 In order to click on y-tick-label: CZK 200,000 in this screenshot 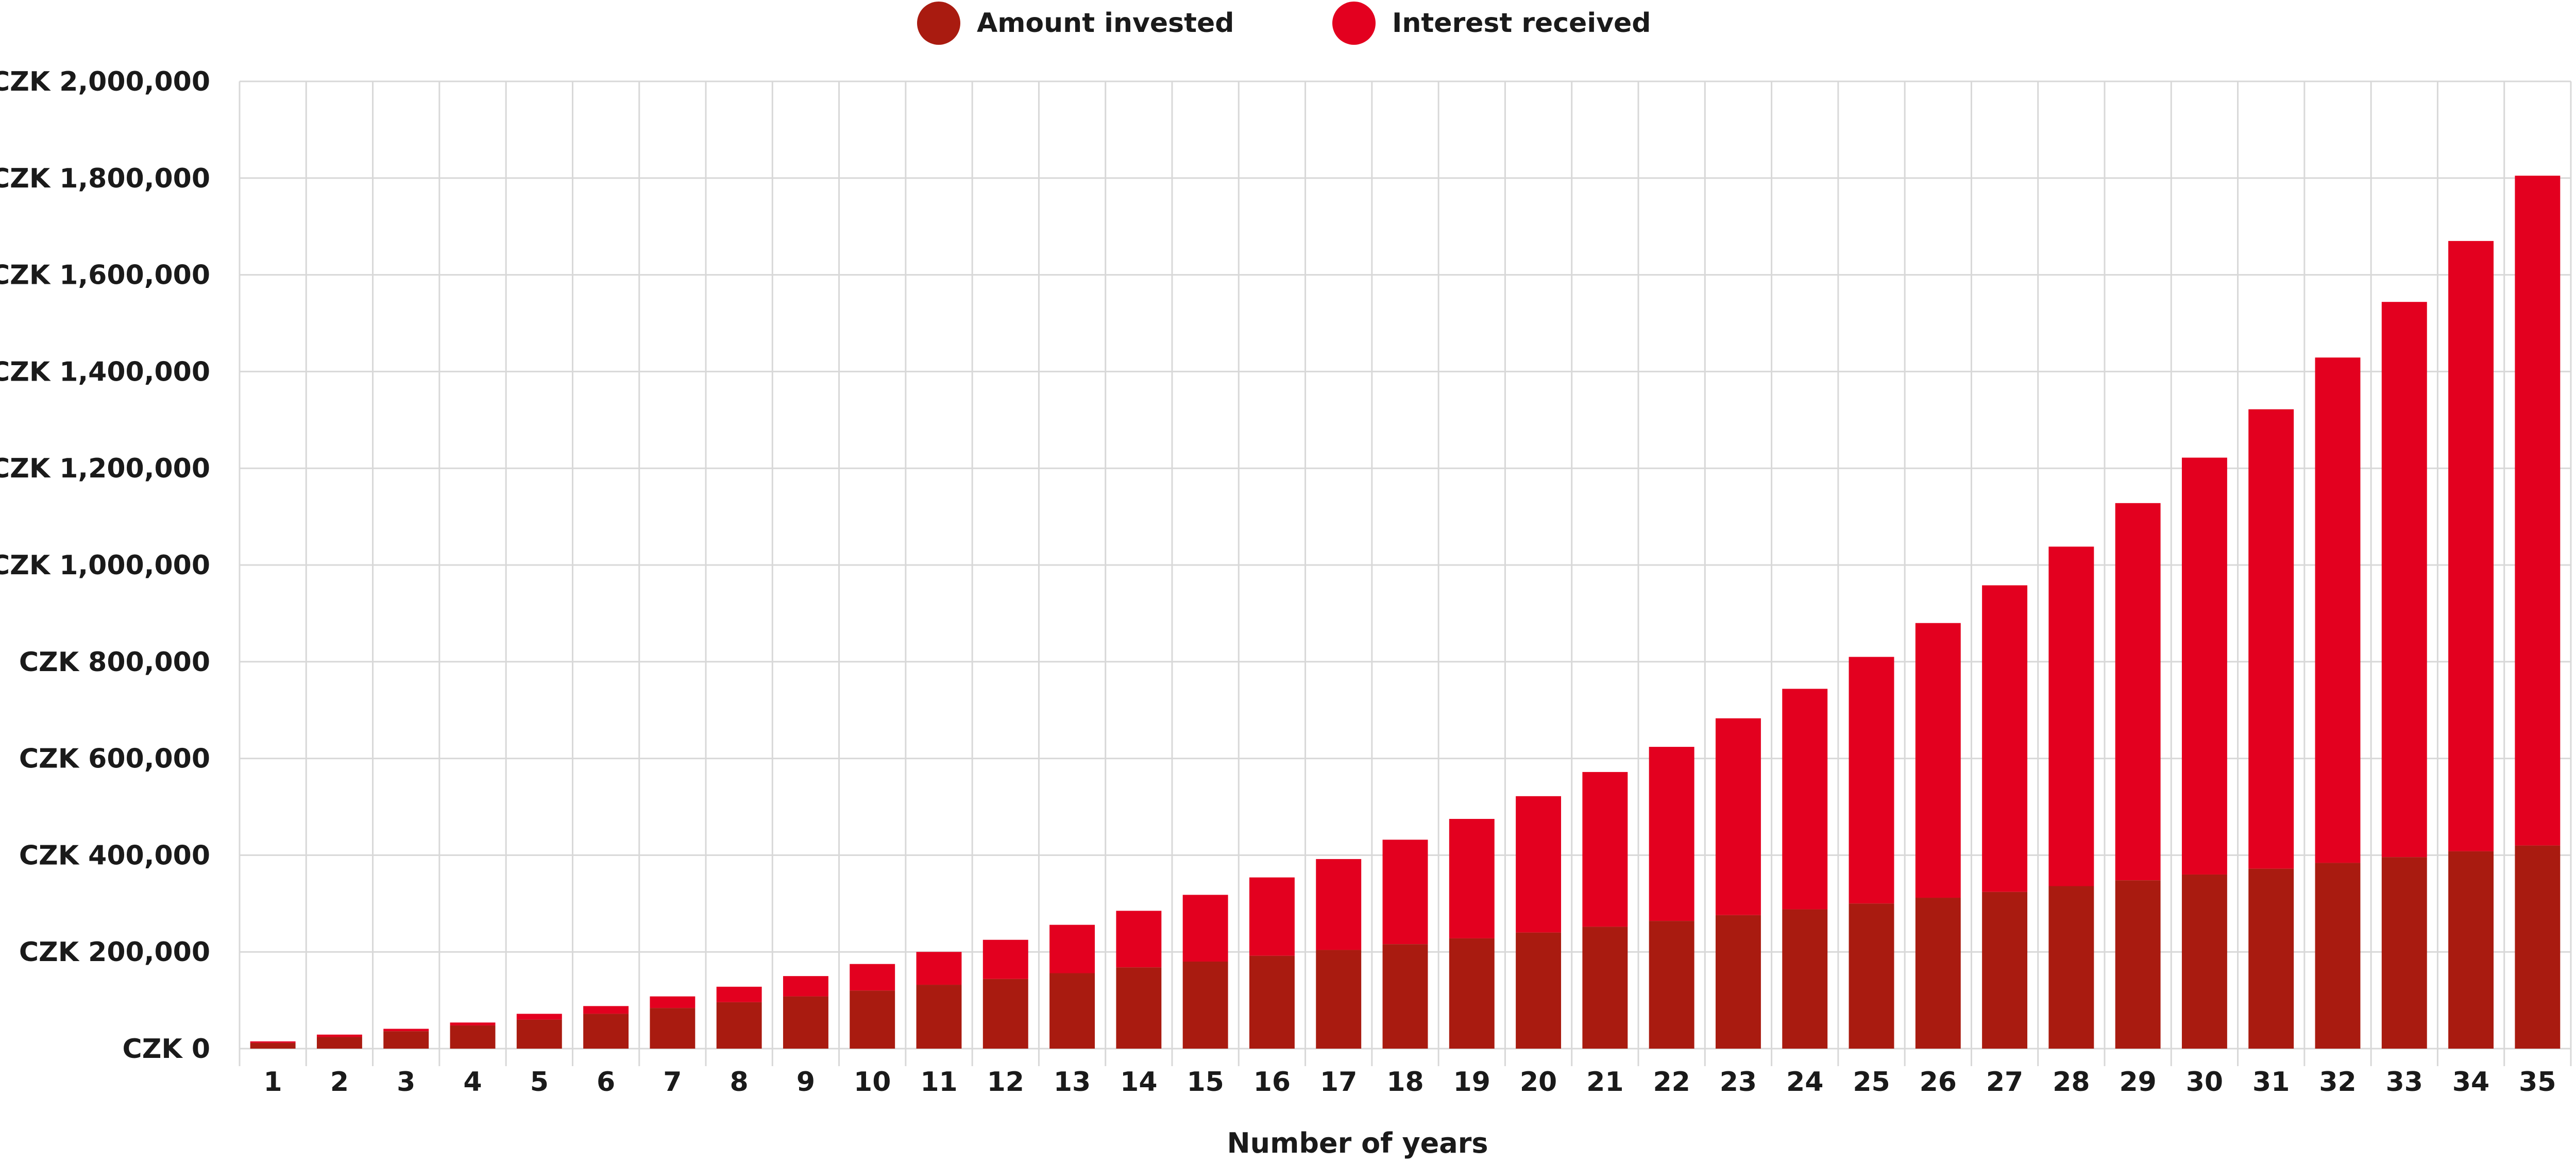, I will do `click(114, 952)`.